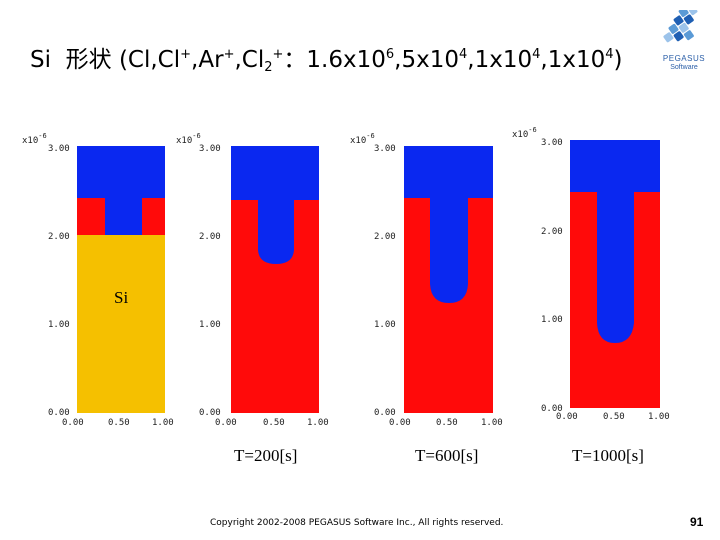 This screenshot has height=540, width=720. Describe the element at coordinates (552, 320) in the screenshot. I see `panel-4-y-tick: 1.00` at that location.